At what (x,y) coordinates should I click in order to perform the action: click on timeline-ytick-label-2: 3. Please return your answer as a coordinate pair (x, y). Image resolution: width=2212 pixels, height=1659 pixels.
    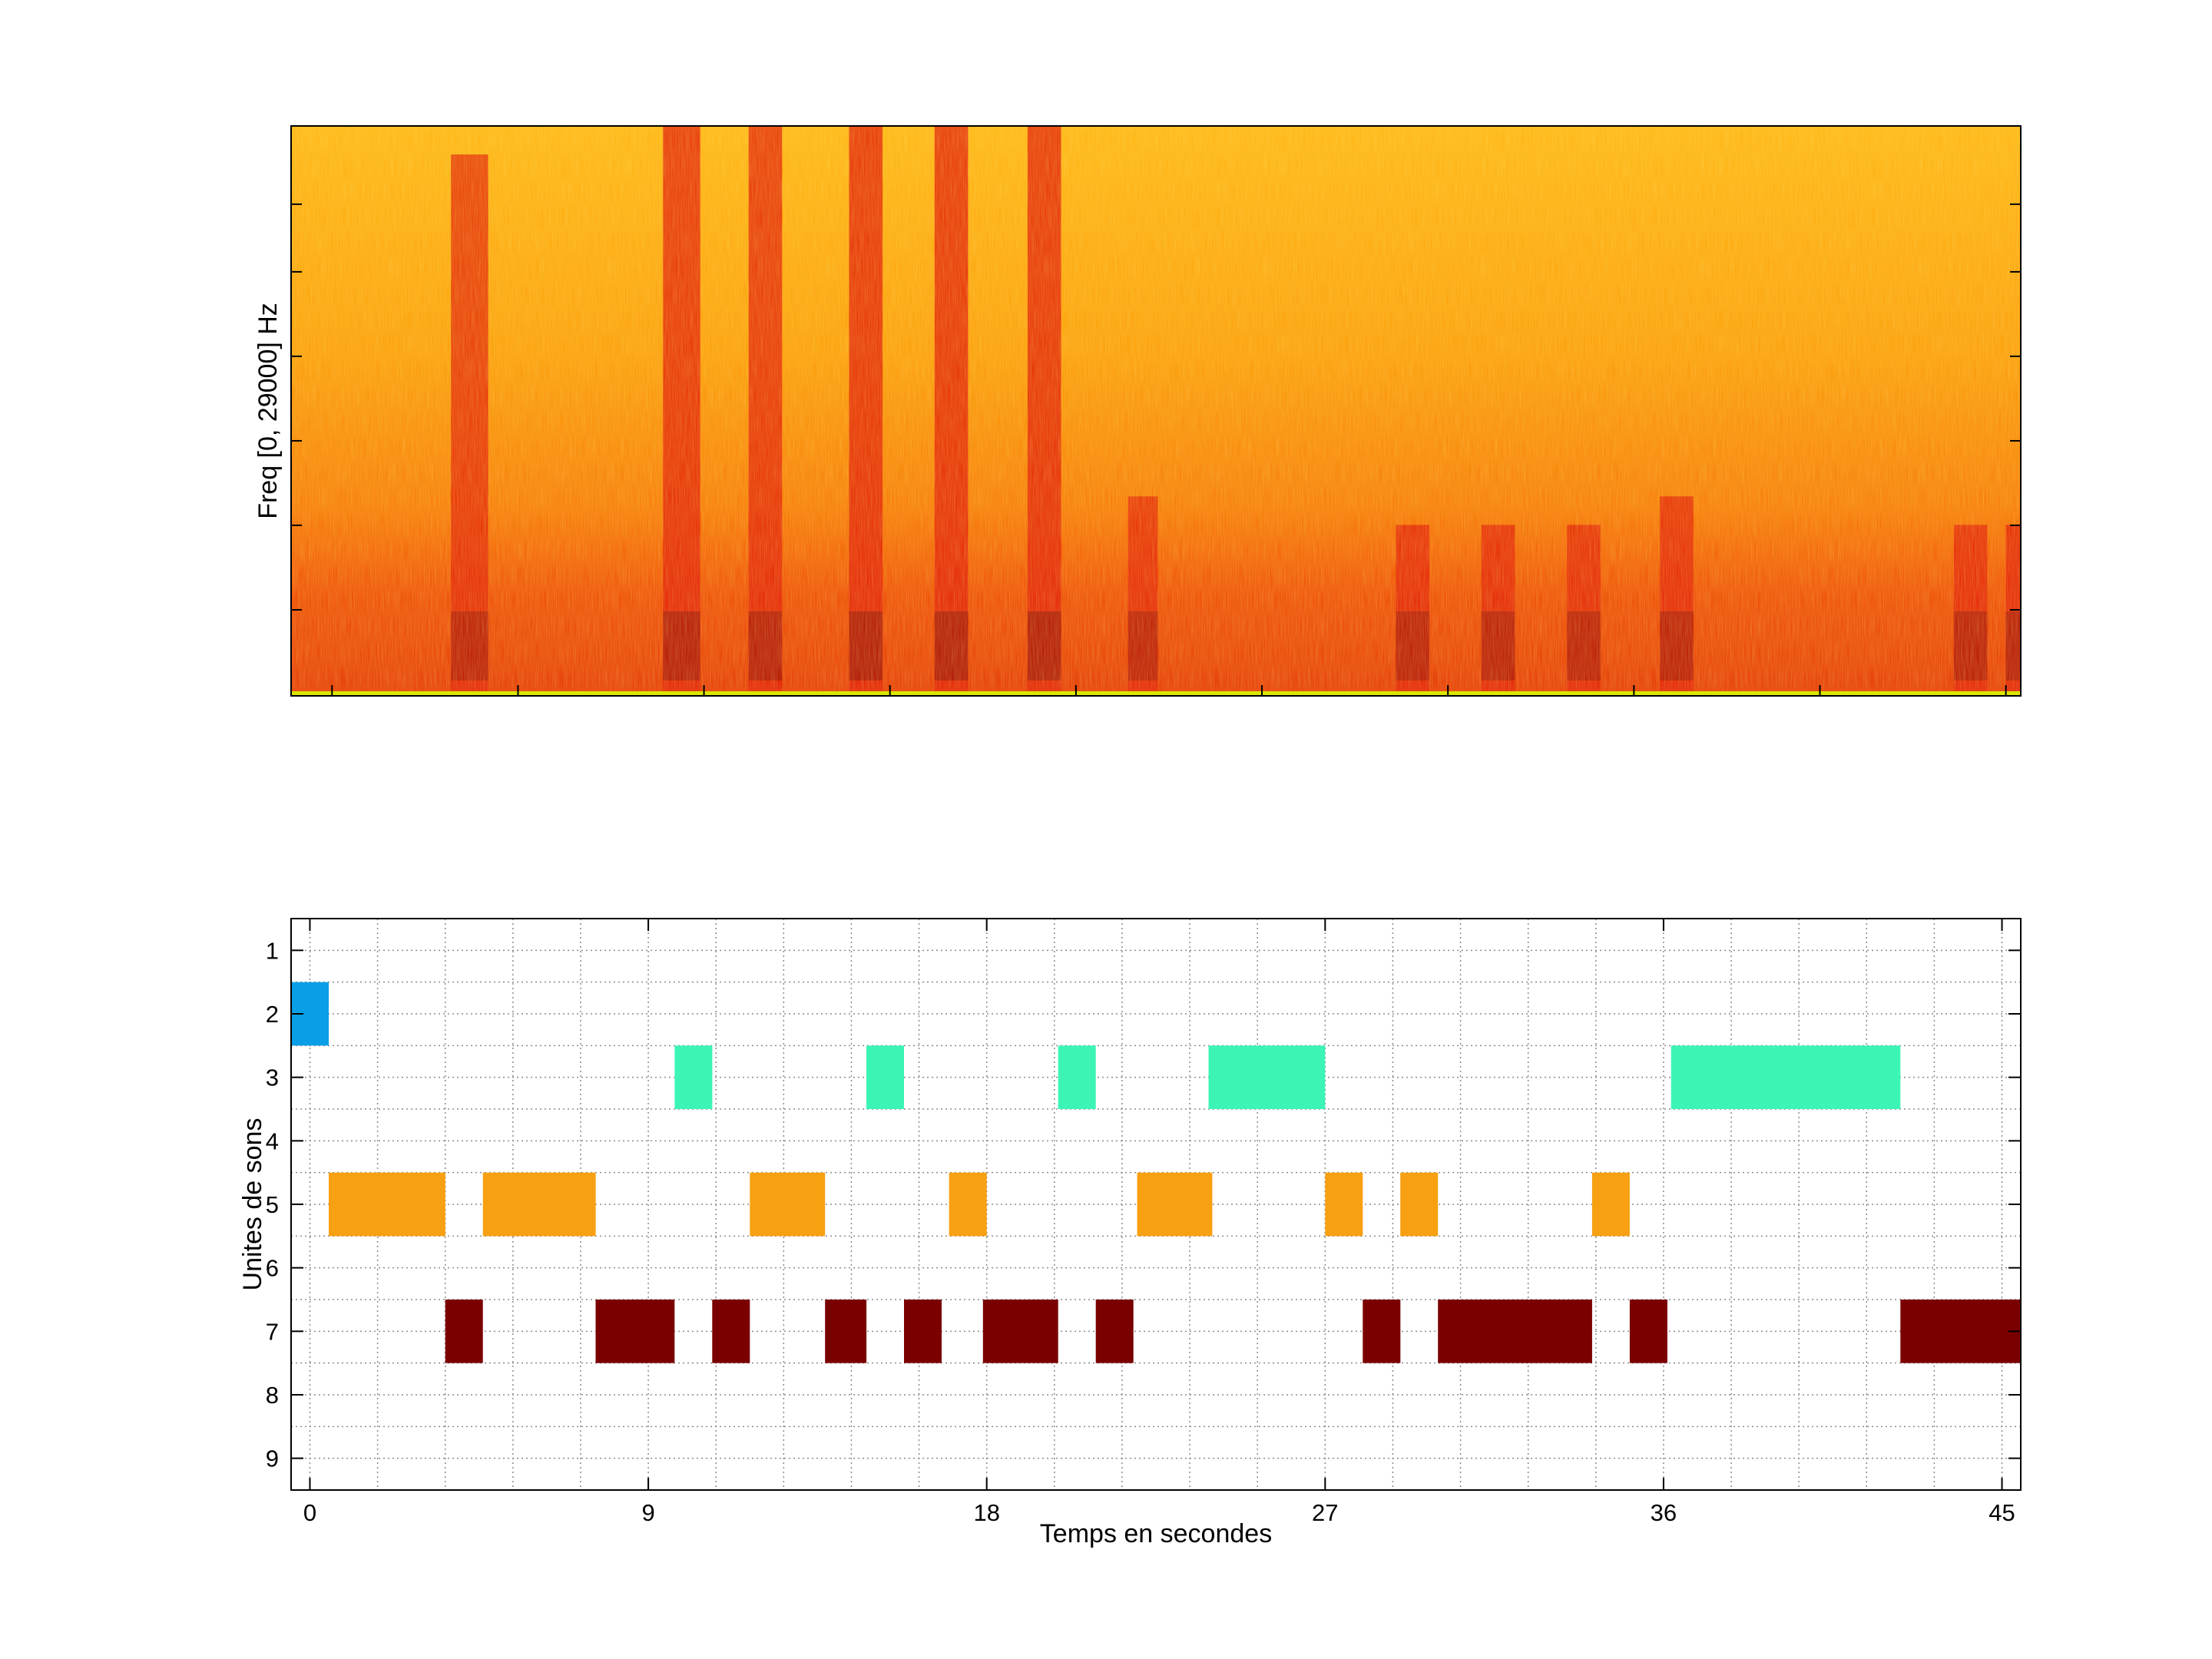
    Looking at the image, I should click on (272, 1078).